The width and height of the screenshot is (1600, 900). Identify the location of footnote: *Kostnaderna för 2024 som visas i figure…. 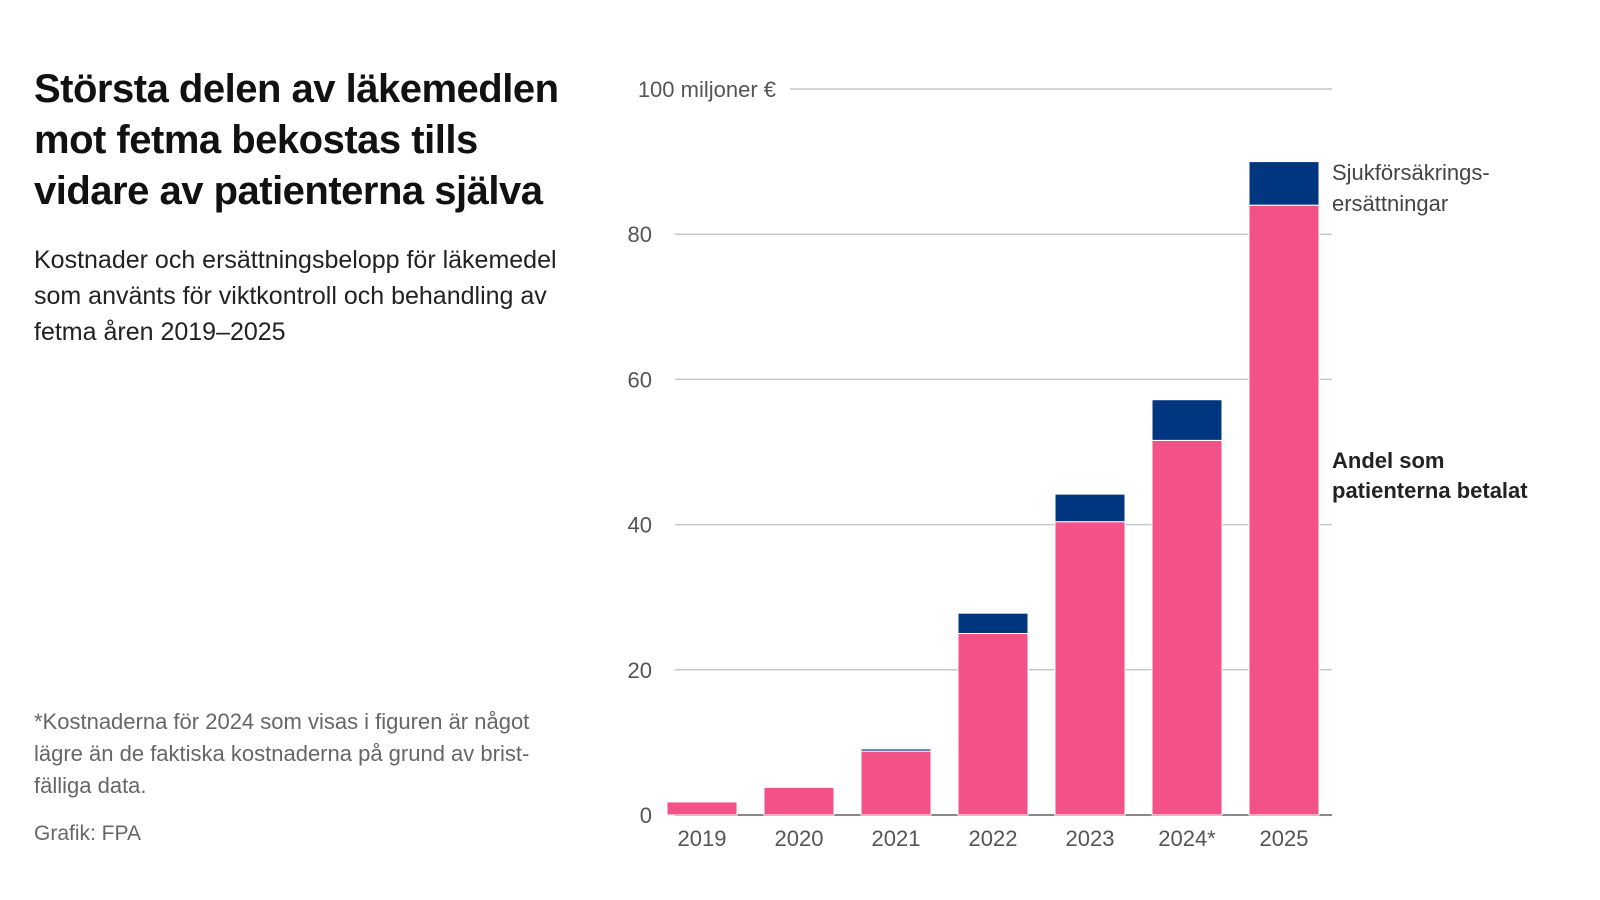
(282, 753).